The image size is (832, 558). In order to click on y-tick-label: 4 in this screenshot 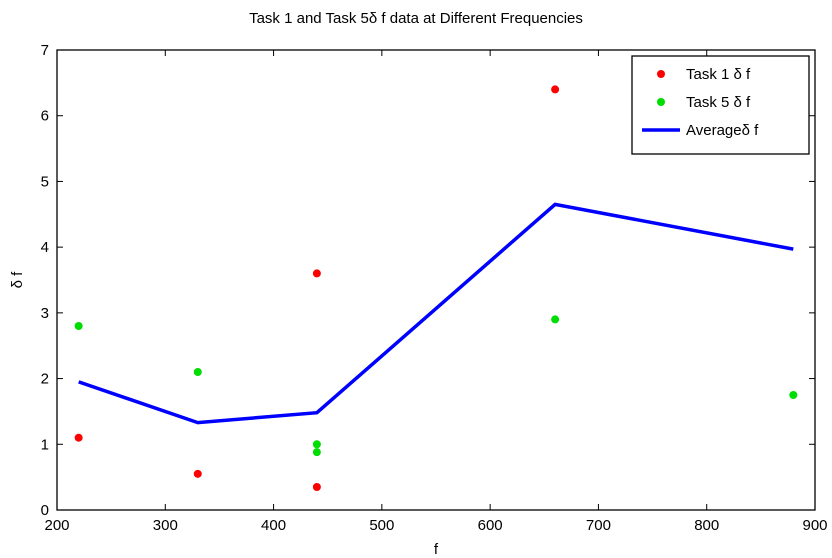, I will do `click(45, 247)`.